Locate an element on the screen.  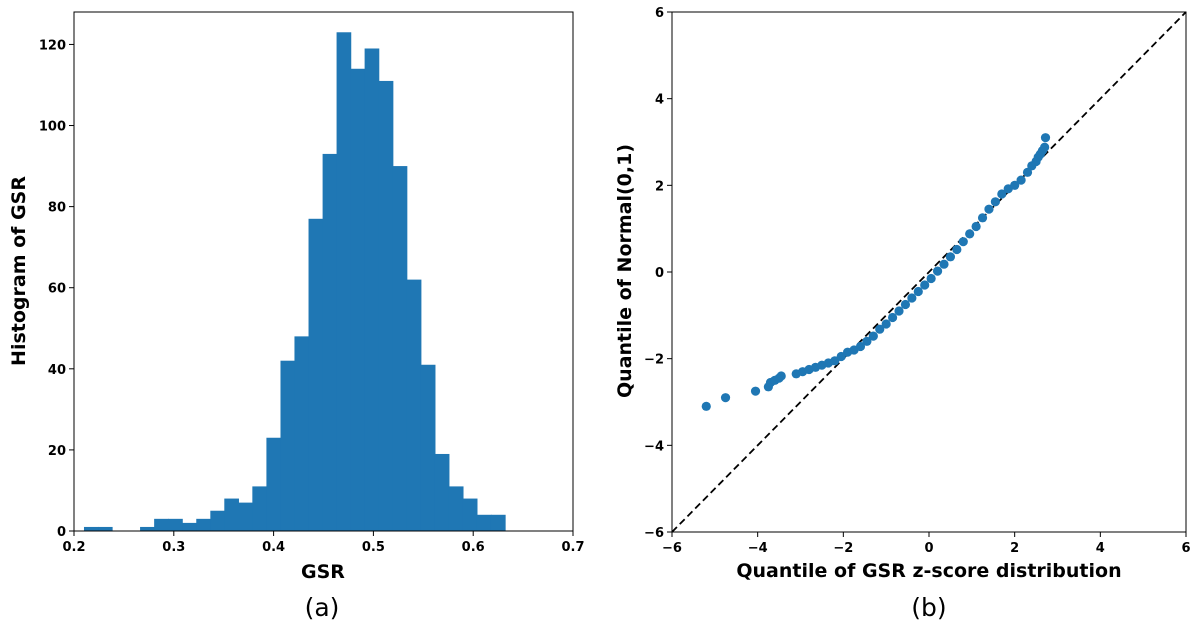
x-tick-label: 0.4 is located at coordinates (273, 547).